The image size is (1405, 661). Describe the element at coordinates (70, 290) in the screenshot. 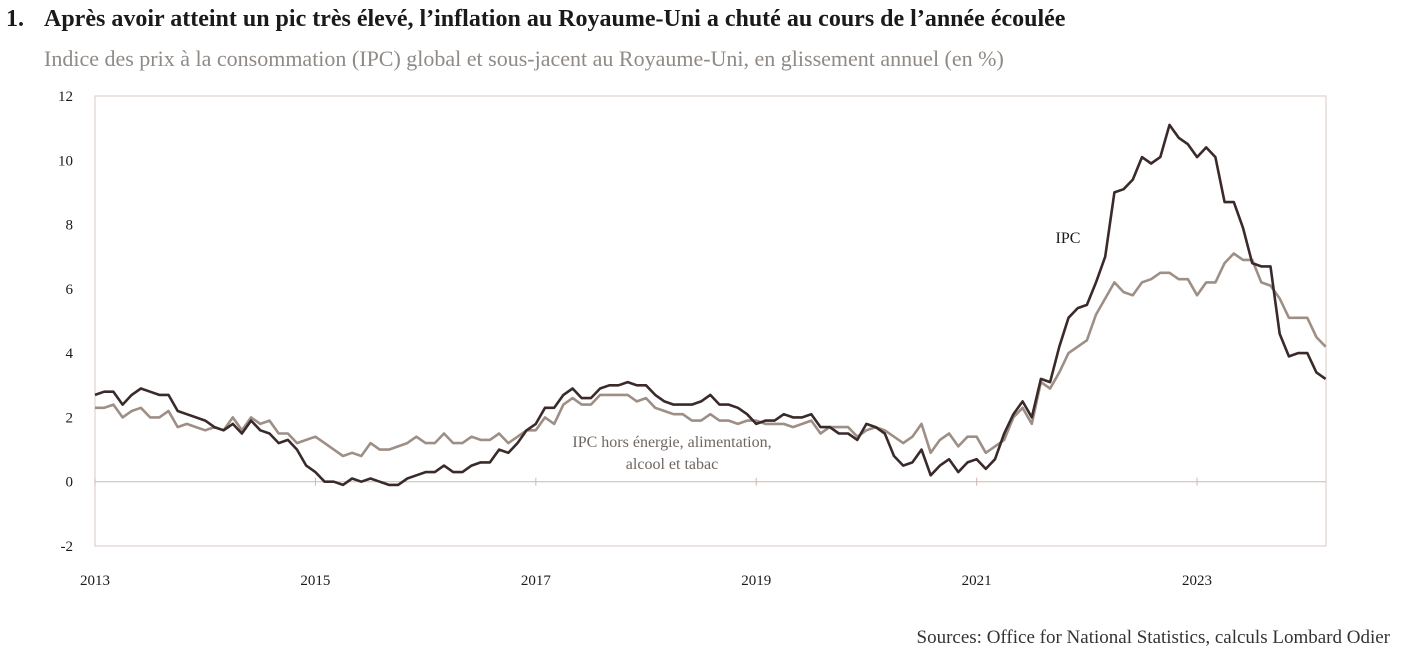

I see `y-tick-label: 6` at that location.